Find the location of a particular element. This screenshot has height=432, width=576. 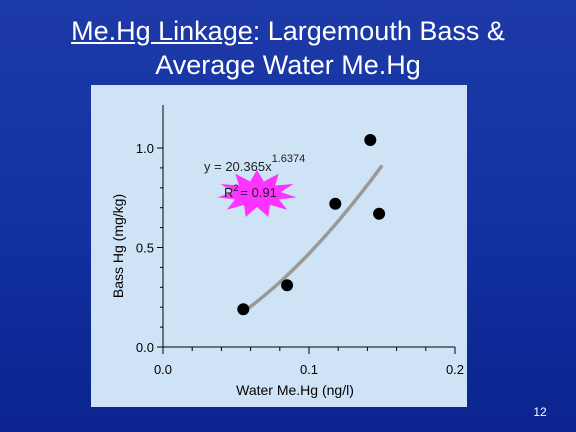

x-tick-label: 0.0 is located at coordinates (163, 369).